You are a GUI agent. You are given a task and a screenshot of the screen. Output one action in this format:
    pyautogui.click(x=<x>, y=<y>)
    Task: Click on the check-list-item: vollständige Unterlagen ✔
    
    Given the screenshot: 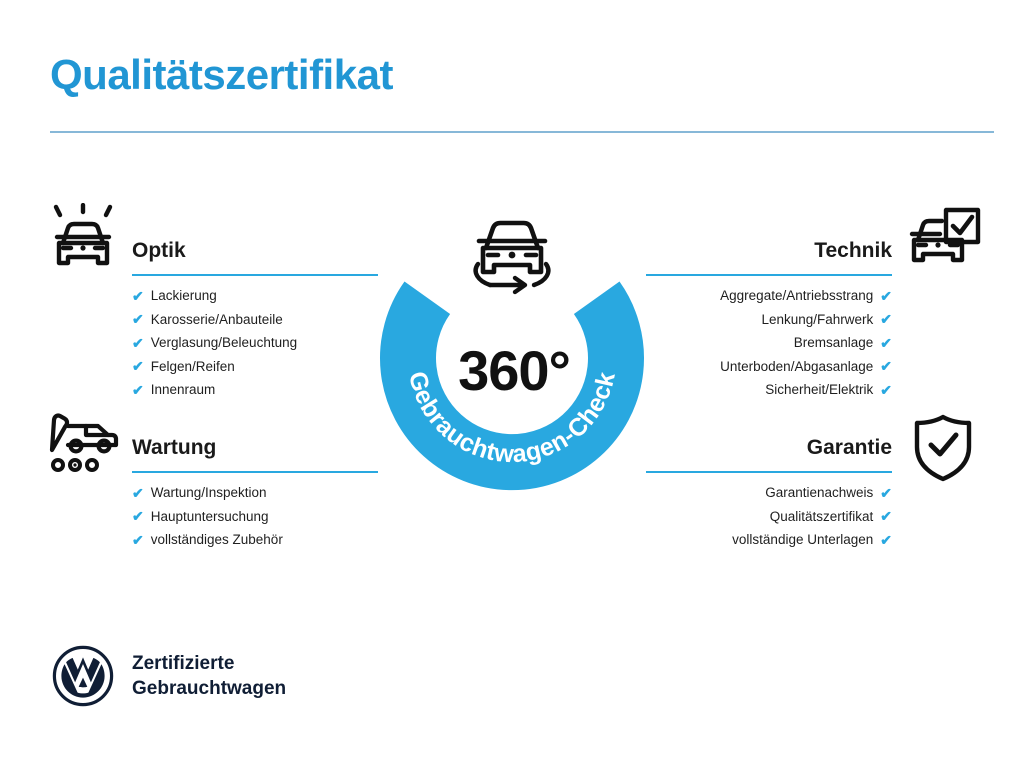 What is the action you would take?
    pyautogui.click(x=769, y=540)
    